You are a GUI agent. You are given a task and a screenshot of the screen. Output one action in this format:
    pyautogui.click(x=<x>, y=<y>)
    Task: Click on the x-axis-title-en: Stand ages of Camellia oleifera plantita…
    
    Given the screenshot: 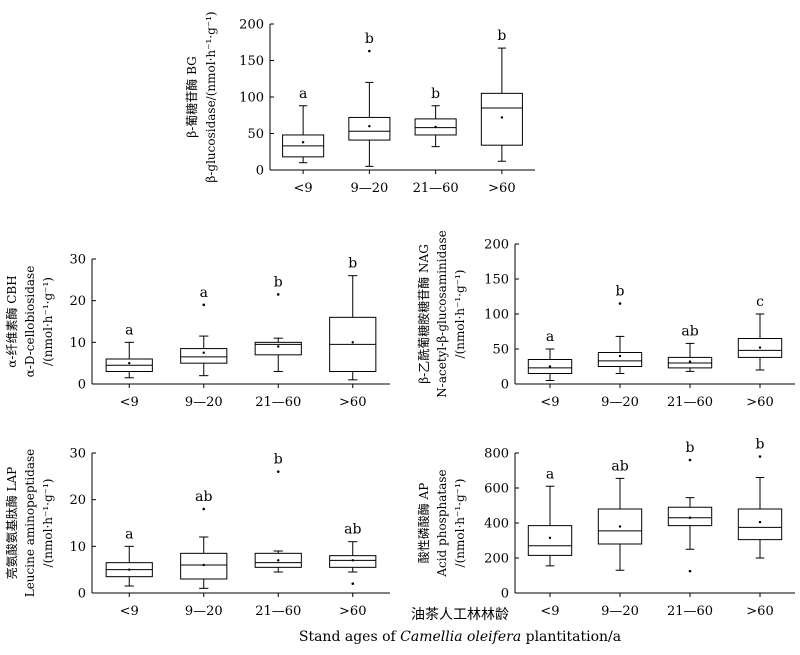 What is the action you would take?
    pyautogui.click(x=460, y=637)
    